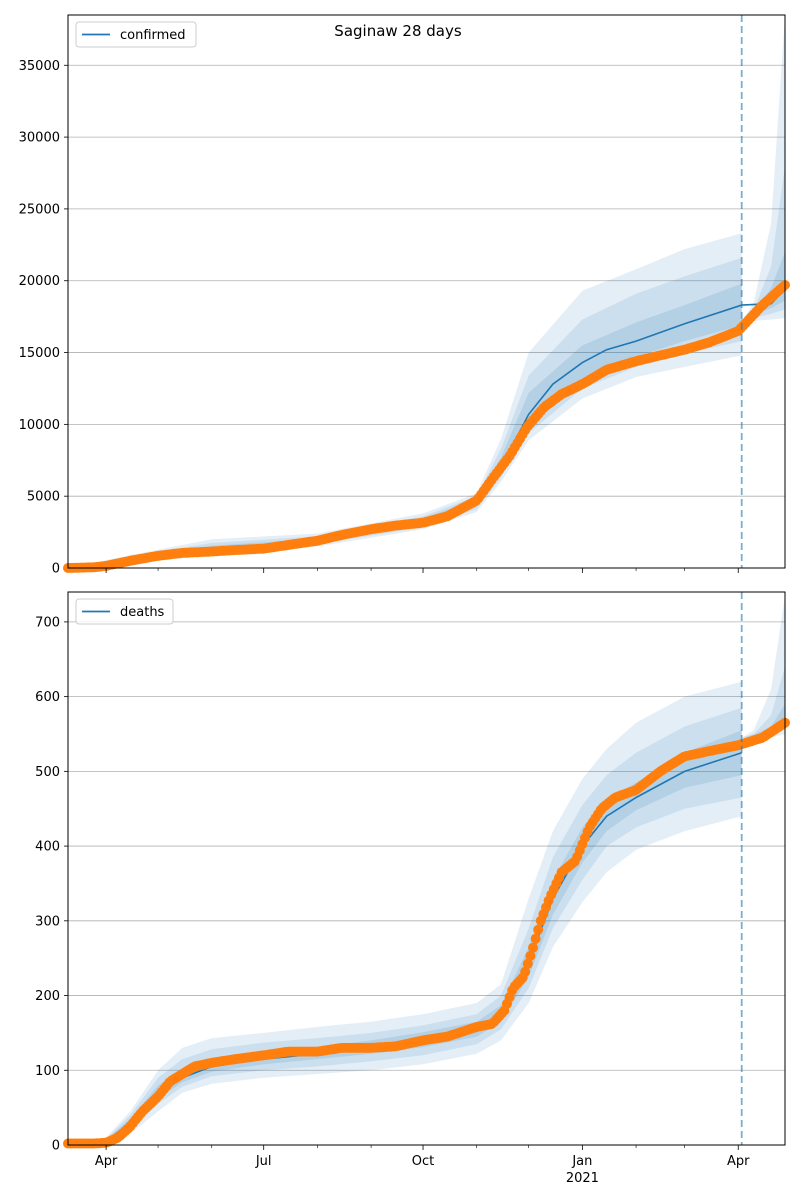 The width and height of the screenshot is (800, 1200). Describe the element at coordinates (47, 1071) in the screenshot. I see `deaths-y-tick-label: 100` at that location.